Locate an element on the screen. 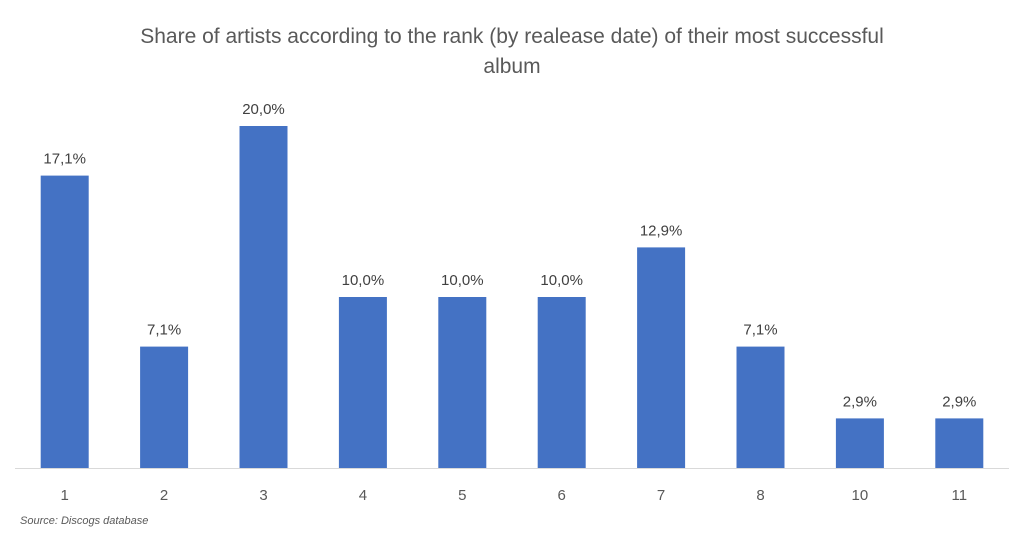  x-tick-label-6: 6 is located at coordinates (562, 495).